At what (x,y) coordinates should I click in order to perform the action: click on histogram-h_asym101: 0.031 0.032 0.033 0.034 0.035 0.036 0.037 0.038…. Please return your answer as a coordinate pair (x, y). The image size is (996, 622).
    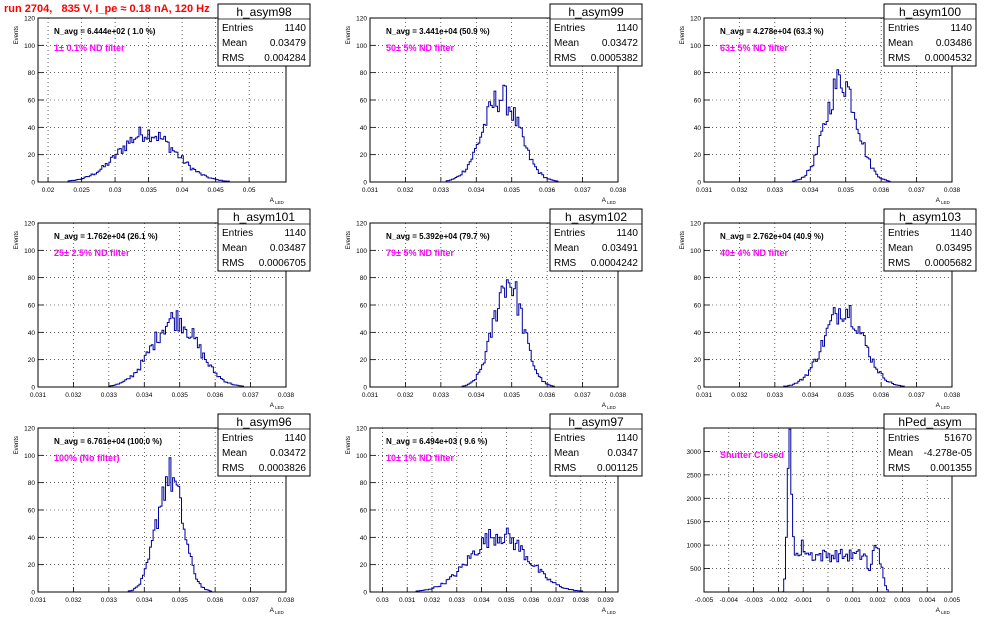
    Looking at the image, I should click on (162, 309).